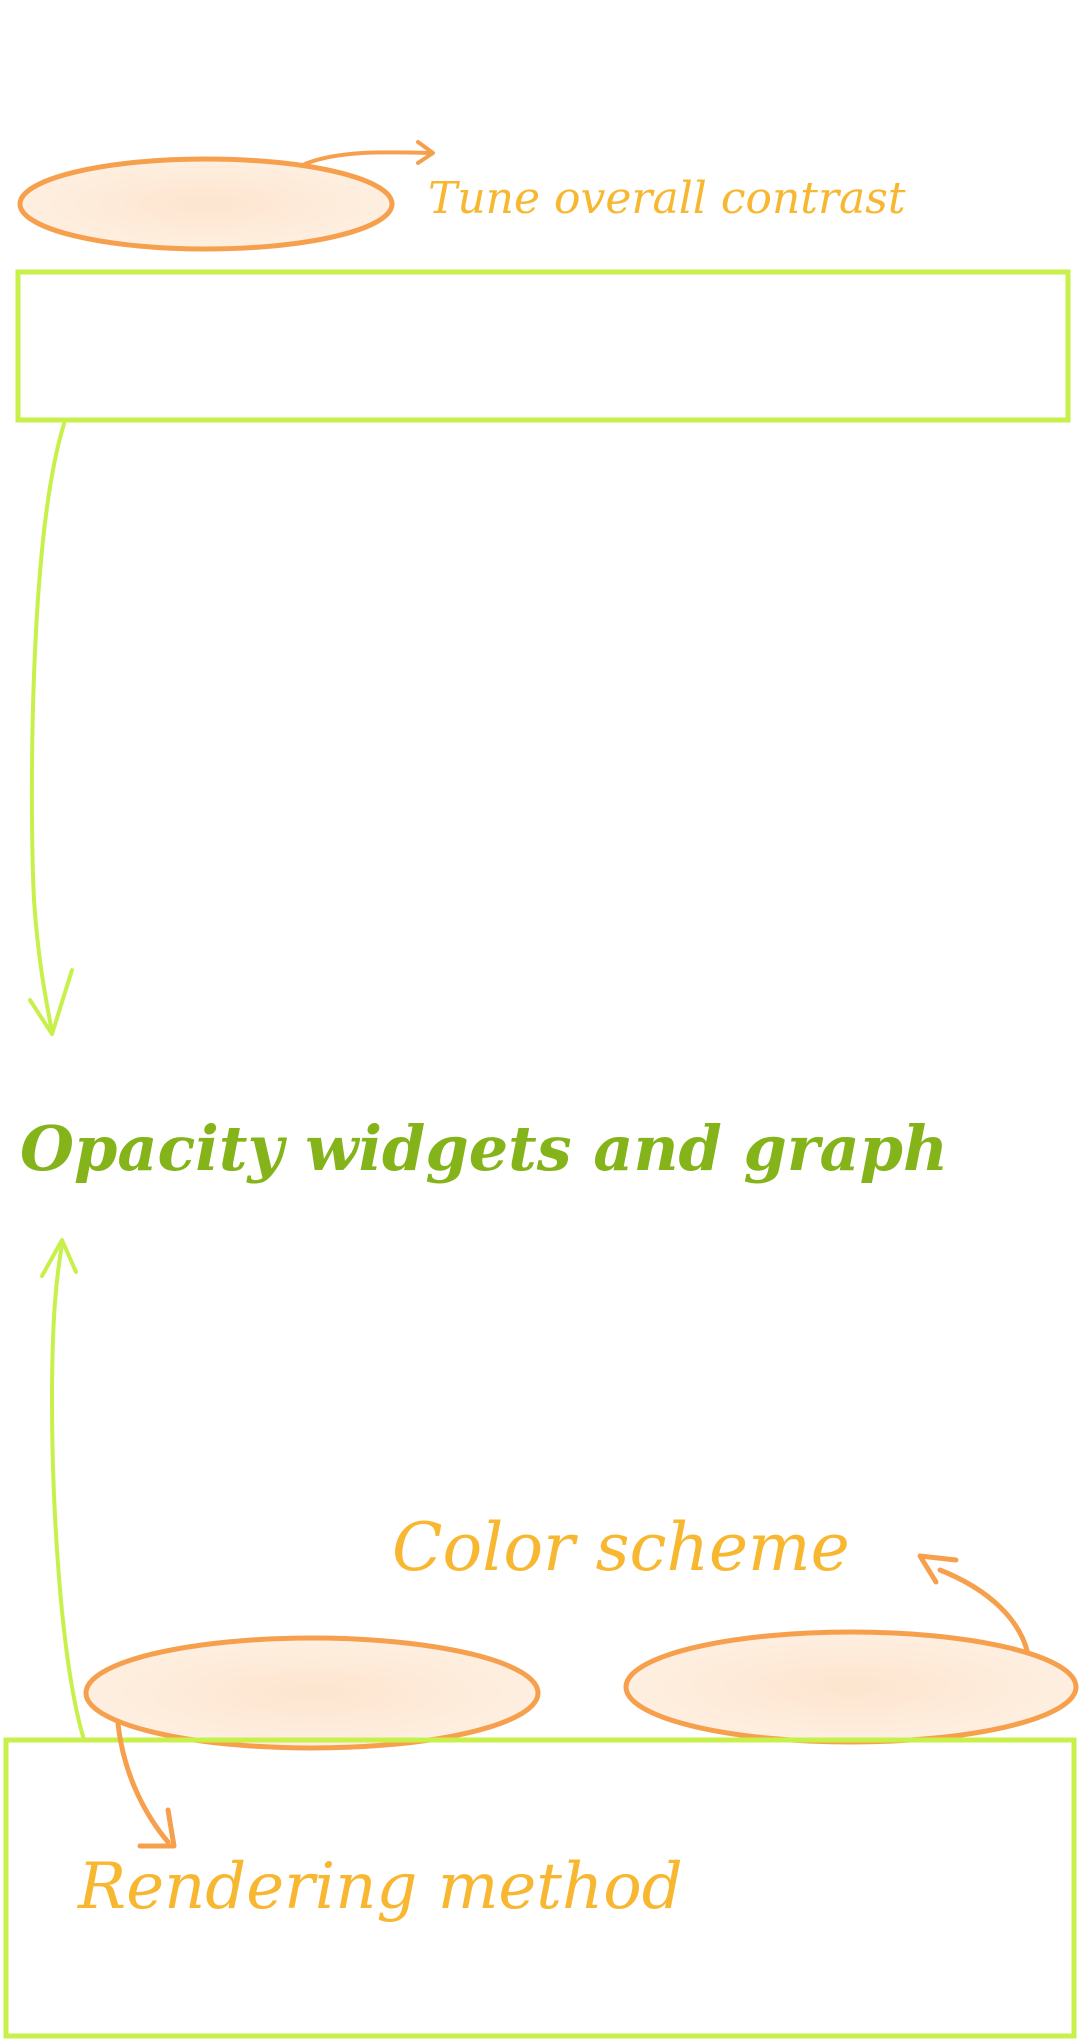 This screenshot has height=2042, width=1080. I want to click on color-scheme-label: Color scheme, so click(621, 1547).